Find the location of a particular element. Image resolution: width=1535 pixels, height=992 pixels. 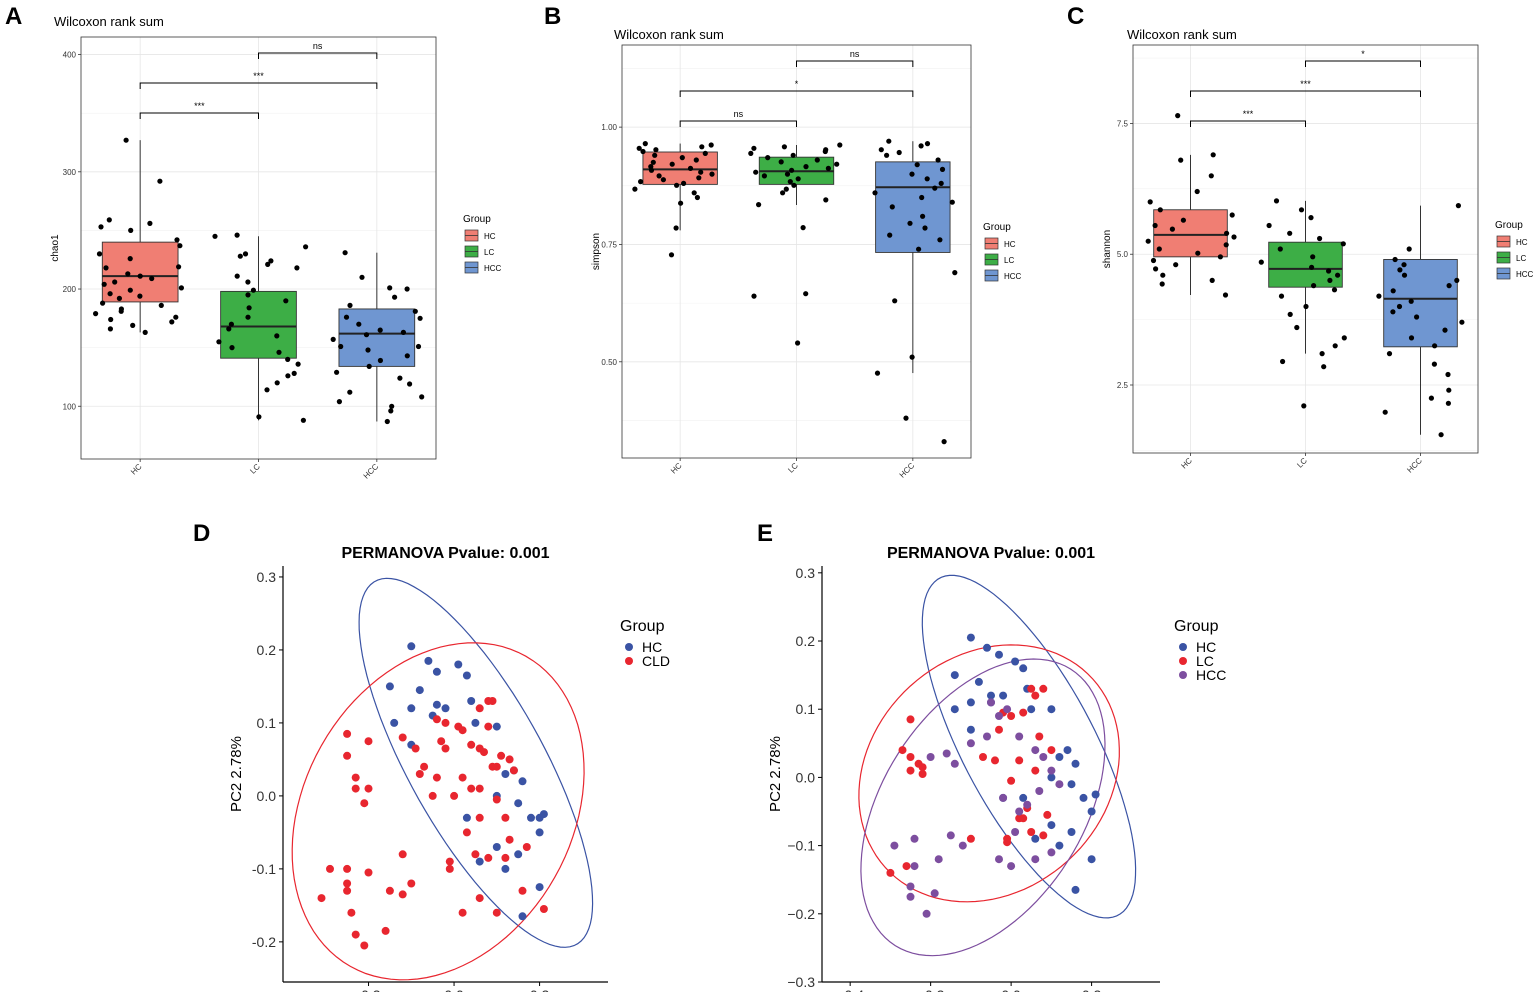

significance-label: *** is located at coordinates (1248, 114).